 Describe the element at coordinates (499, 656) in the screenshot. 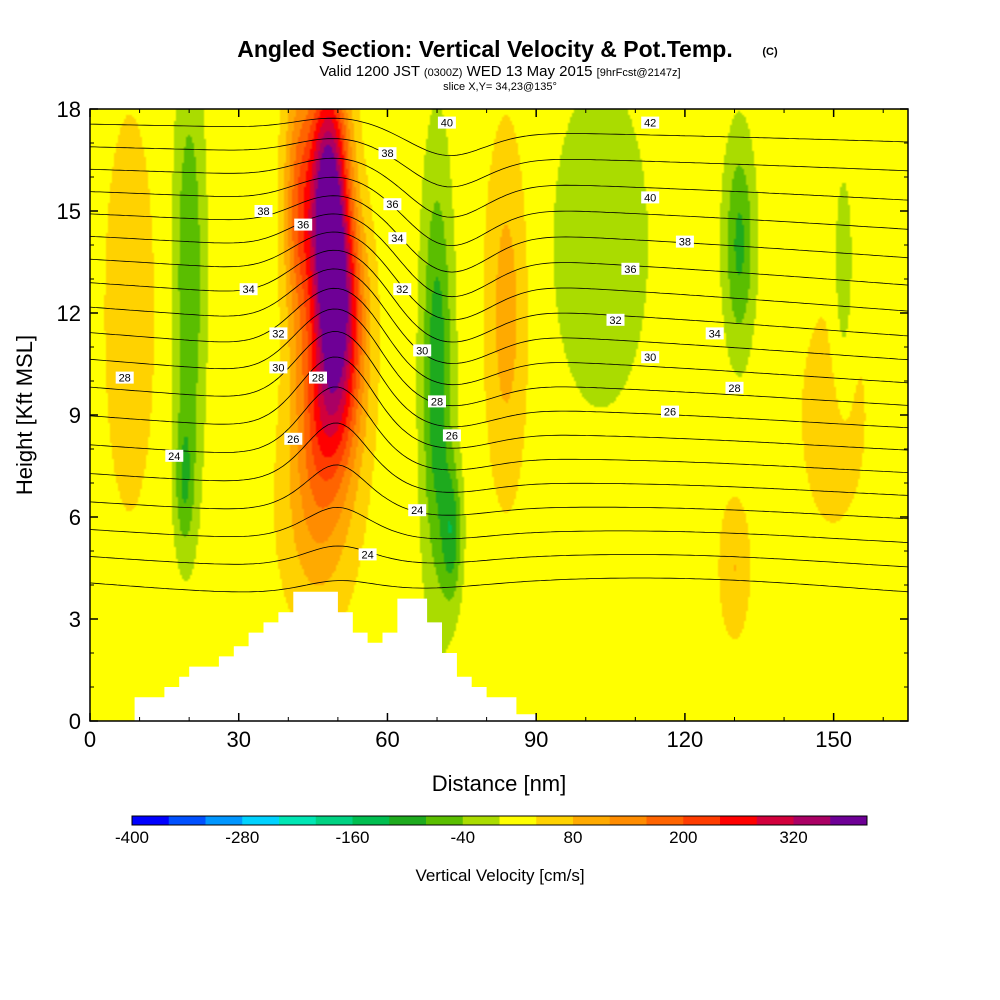

I see `terrain` at that location.